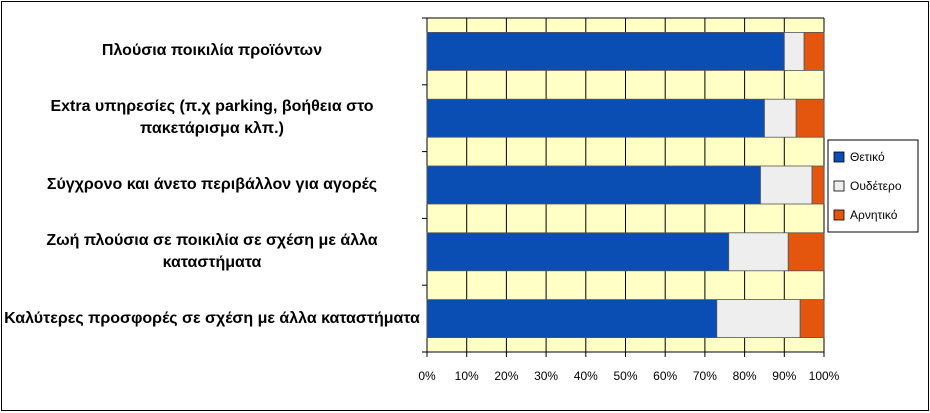  Describe the element at coordinates (745, 376) in the screenshot. I see `x-tick-label: 80%` at that location.